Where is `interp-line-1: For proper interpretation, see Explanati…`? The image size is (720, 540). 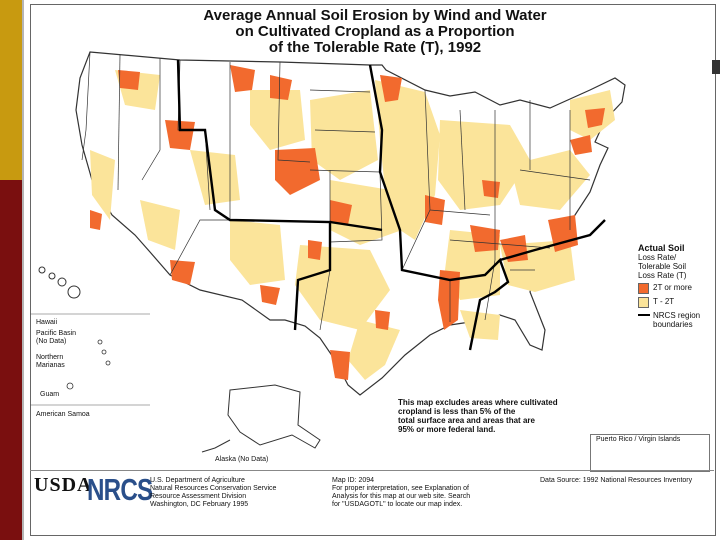 interp-line-1: For proper interpretation, see Explanati… is located at coordinates (400, 488).